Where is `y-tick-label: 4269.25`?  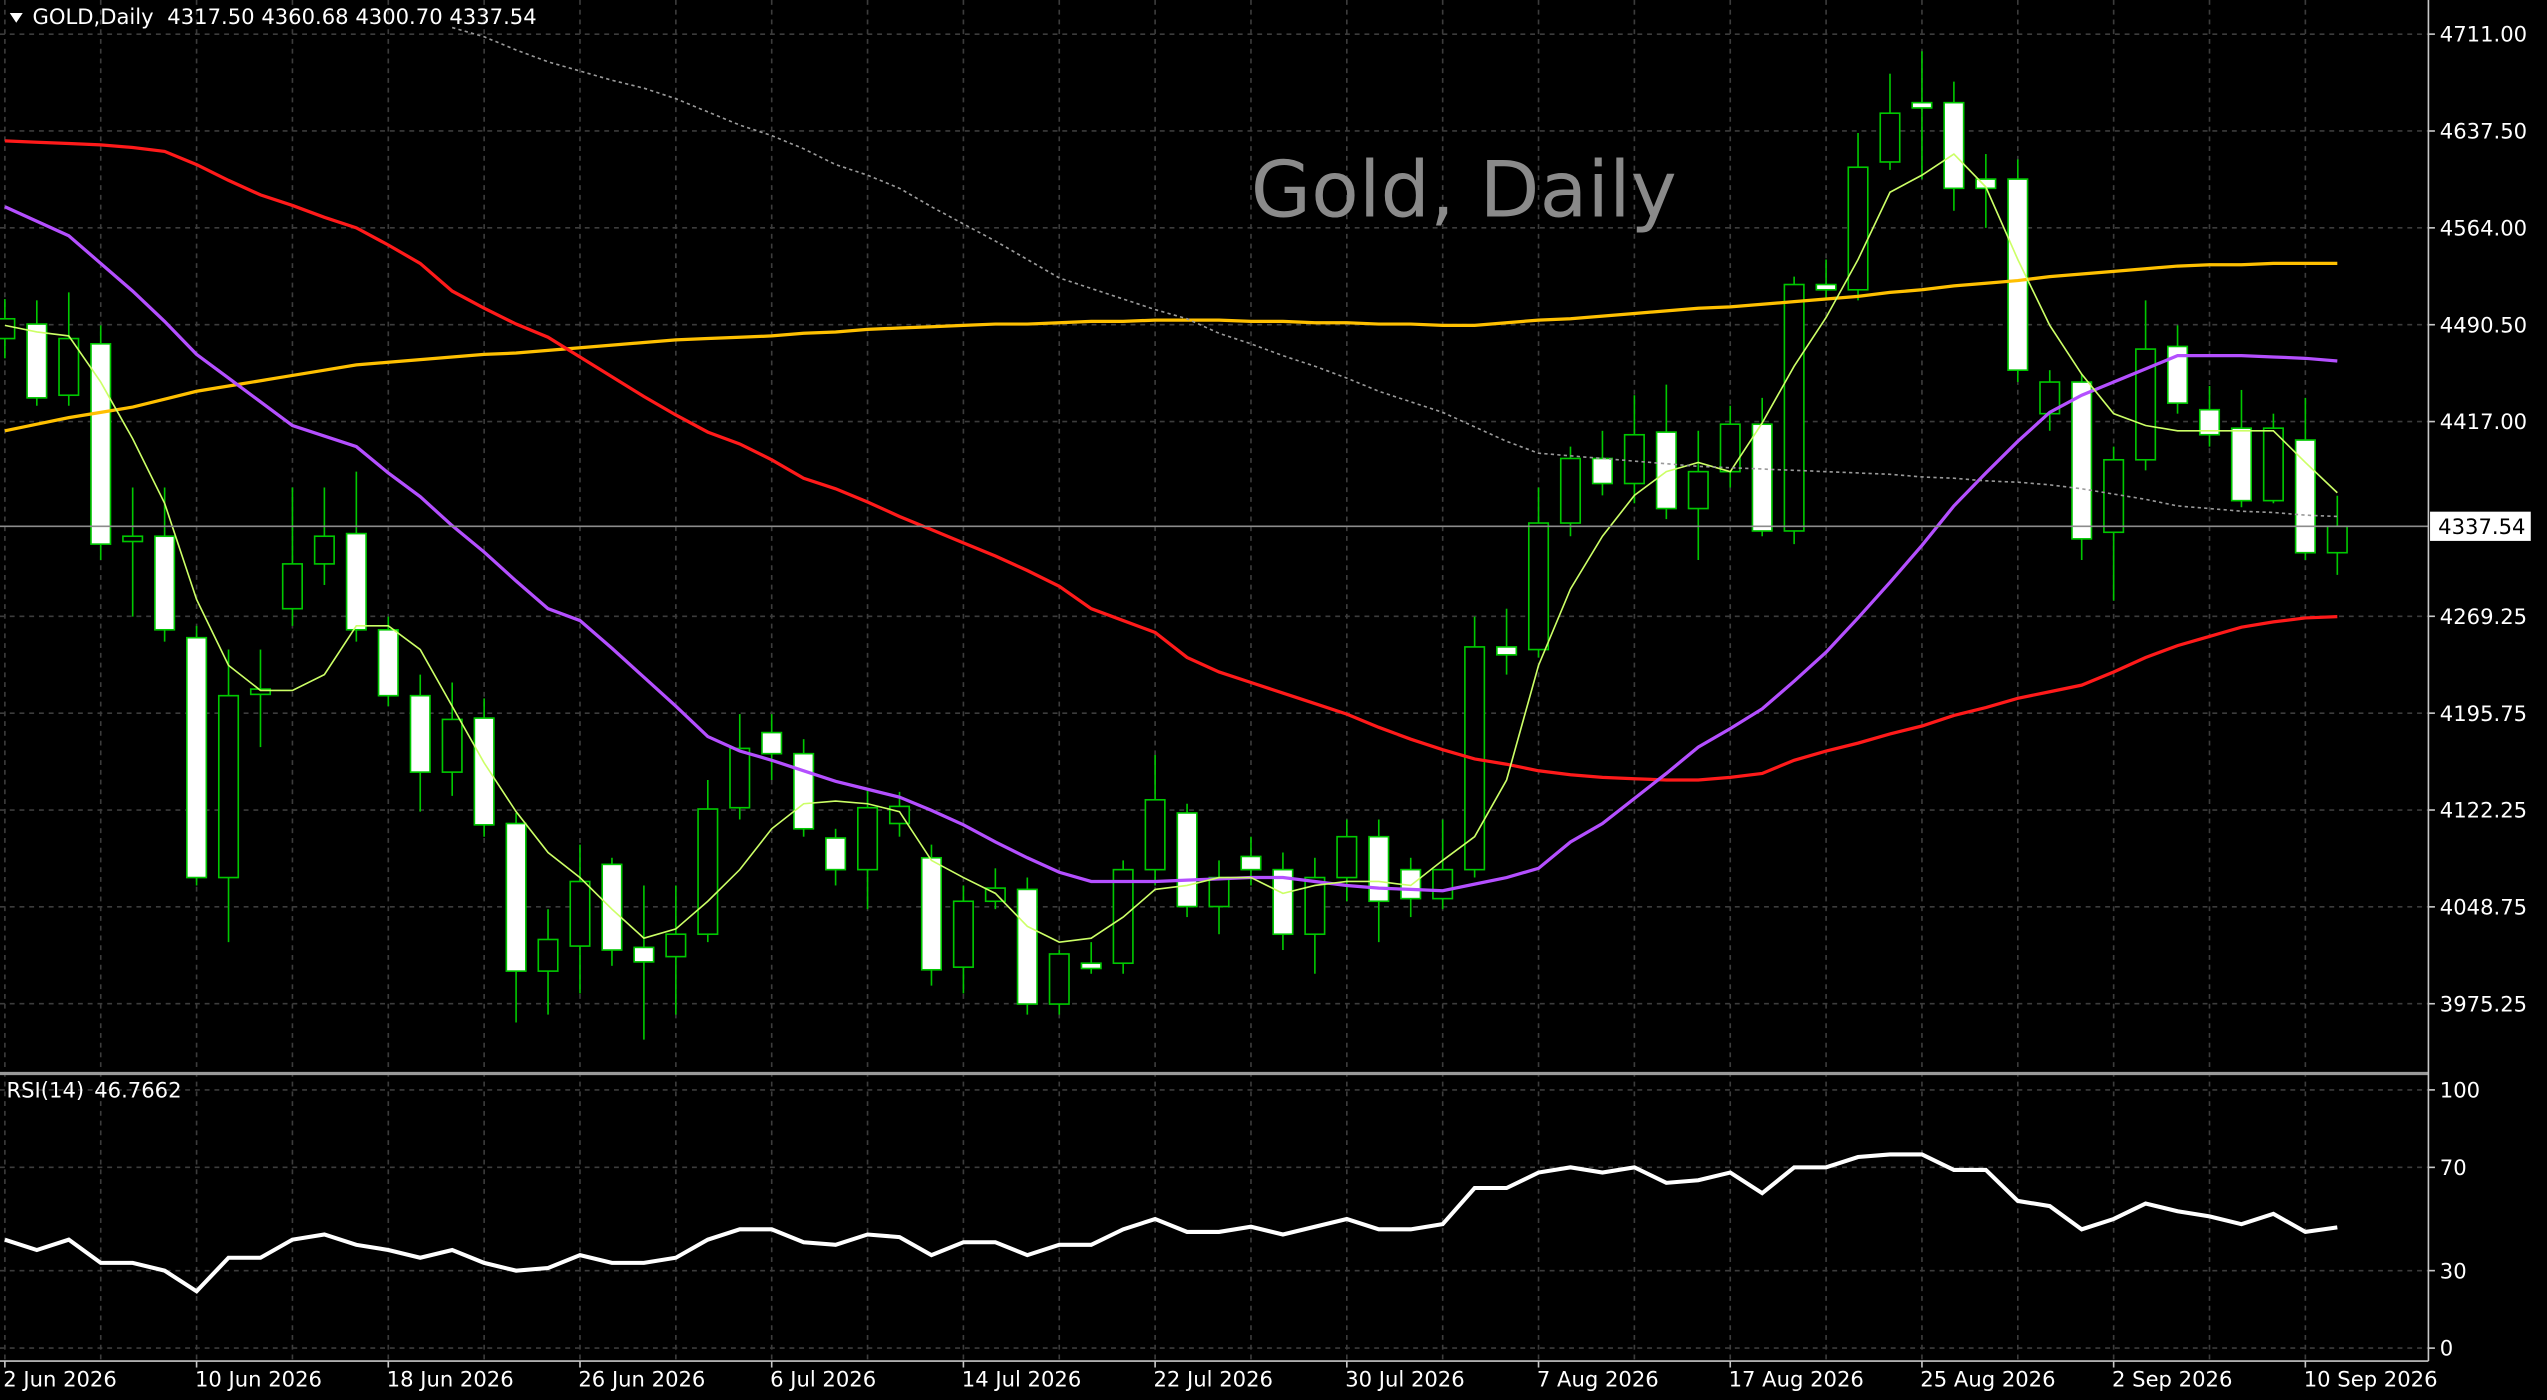
y-tick-label: 4269.25 is located at coordinates (2483, 616).